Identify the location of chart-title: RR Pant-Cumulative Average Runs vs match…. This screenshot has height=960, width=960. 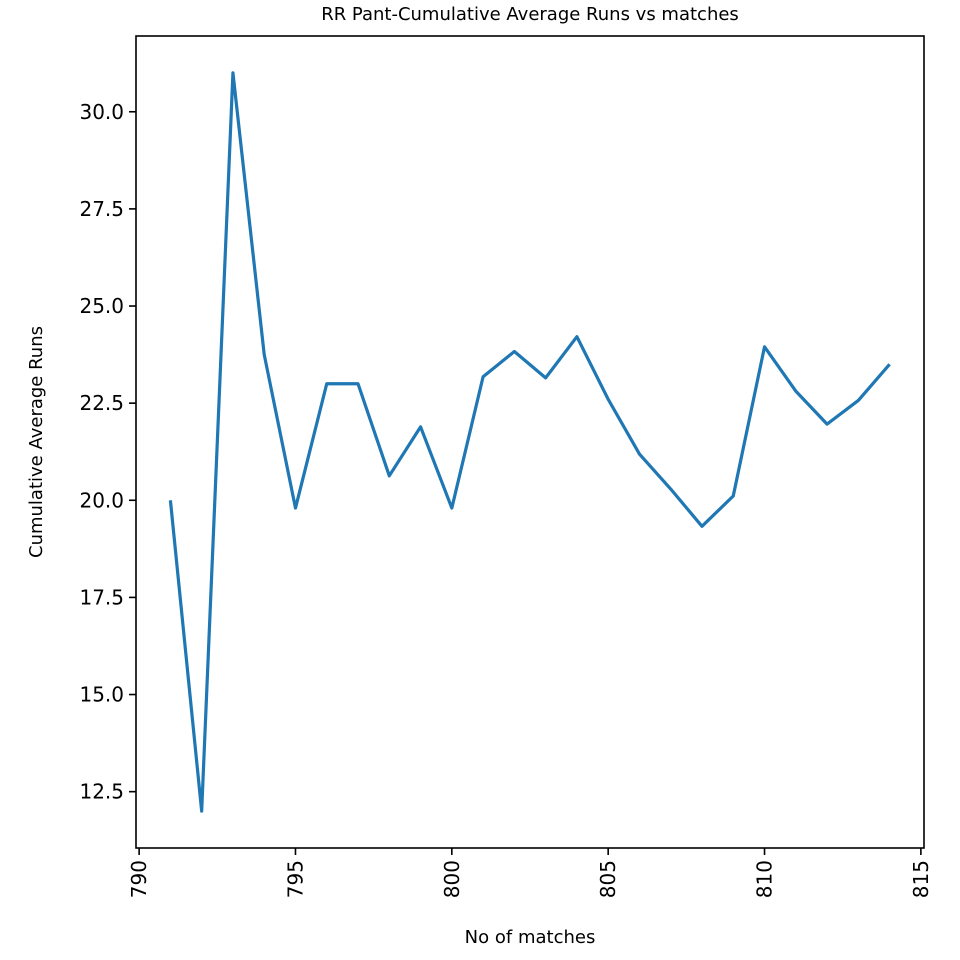
(530, 14).